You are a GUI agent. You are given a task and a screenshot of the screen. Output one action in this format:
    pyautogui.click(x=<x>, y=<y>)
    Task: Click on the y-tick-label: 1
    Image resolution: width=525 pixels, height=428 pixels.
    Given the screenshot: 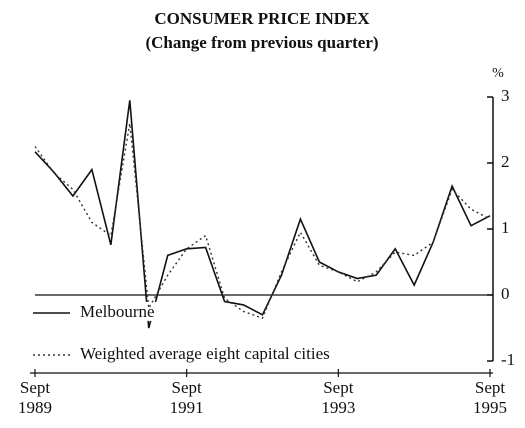 What is the action you would take?
    pyautogui.click(x=505, y=227)
    